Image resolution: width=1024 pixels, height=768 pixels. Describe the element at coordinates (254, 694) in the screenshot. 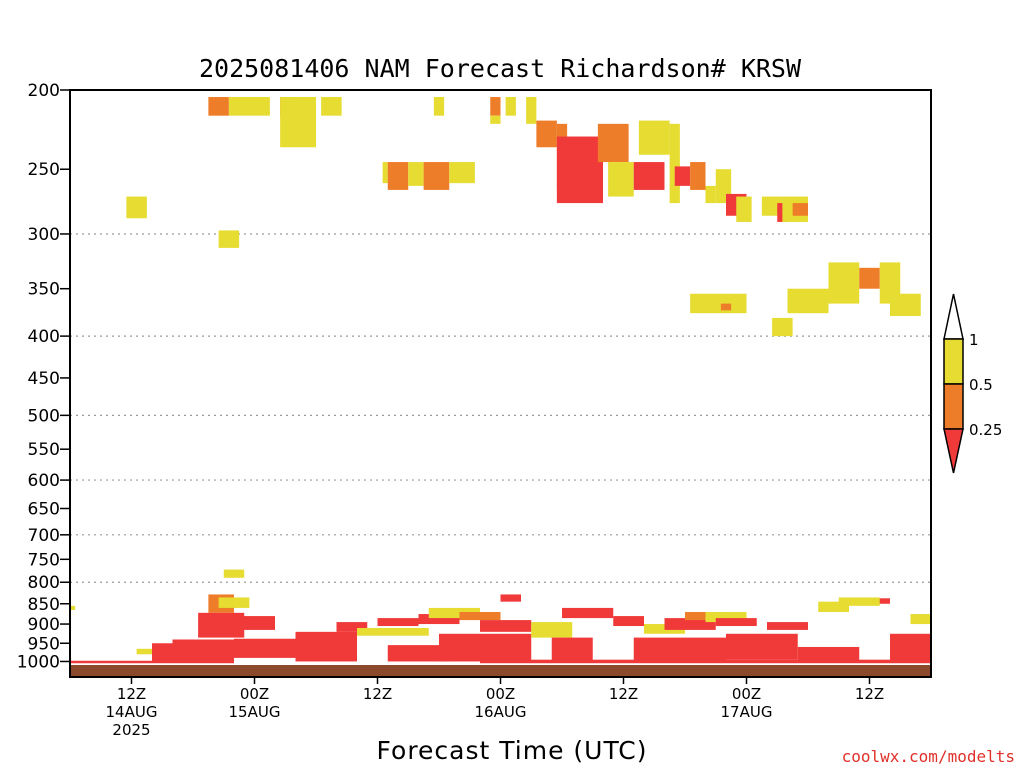

I see `xtick-label-18-0: 00Z` at that location.